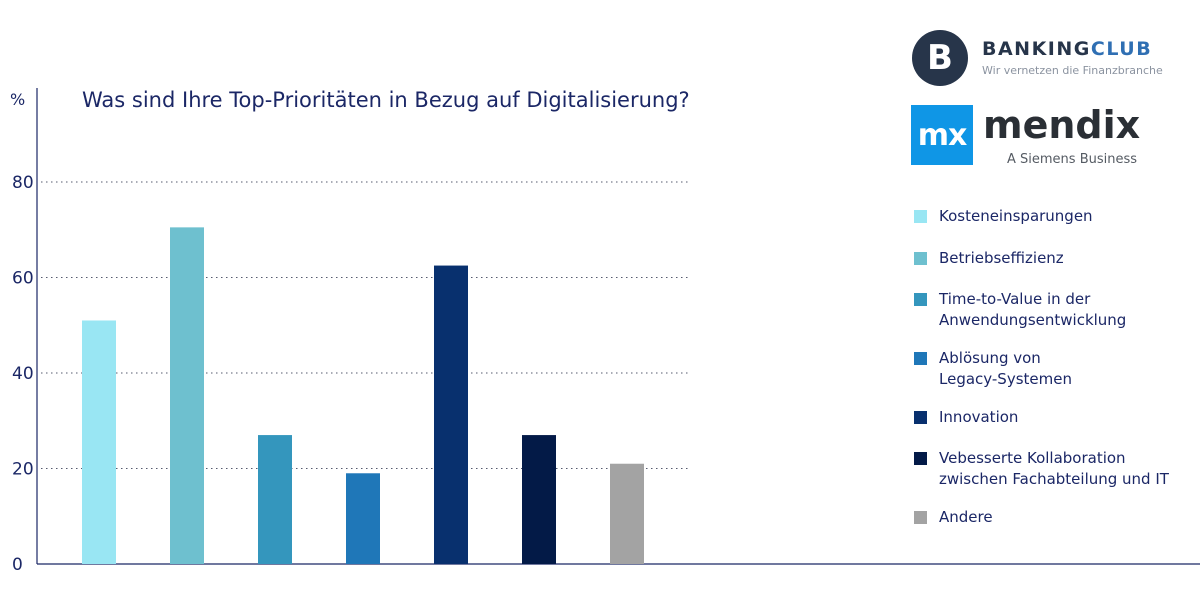 Image resolution: width=1200 pixels, height=600 pixels. I want to click on legend-item: Innovation, so click(966, 417).